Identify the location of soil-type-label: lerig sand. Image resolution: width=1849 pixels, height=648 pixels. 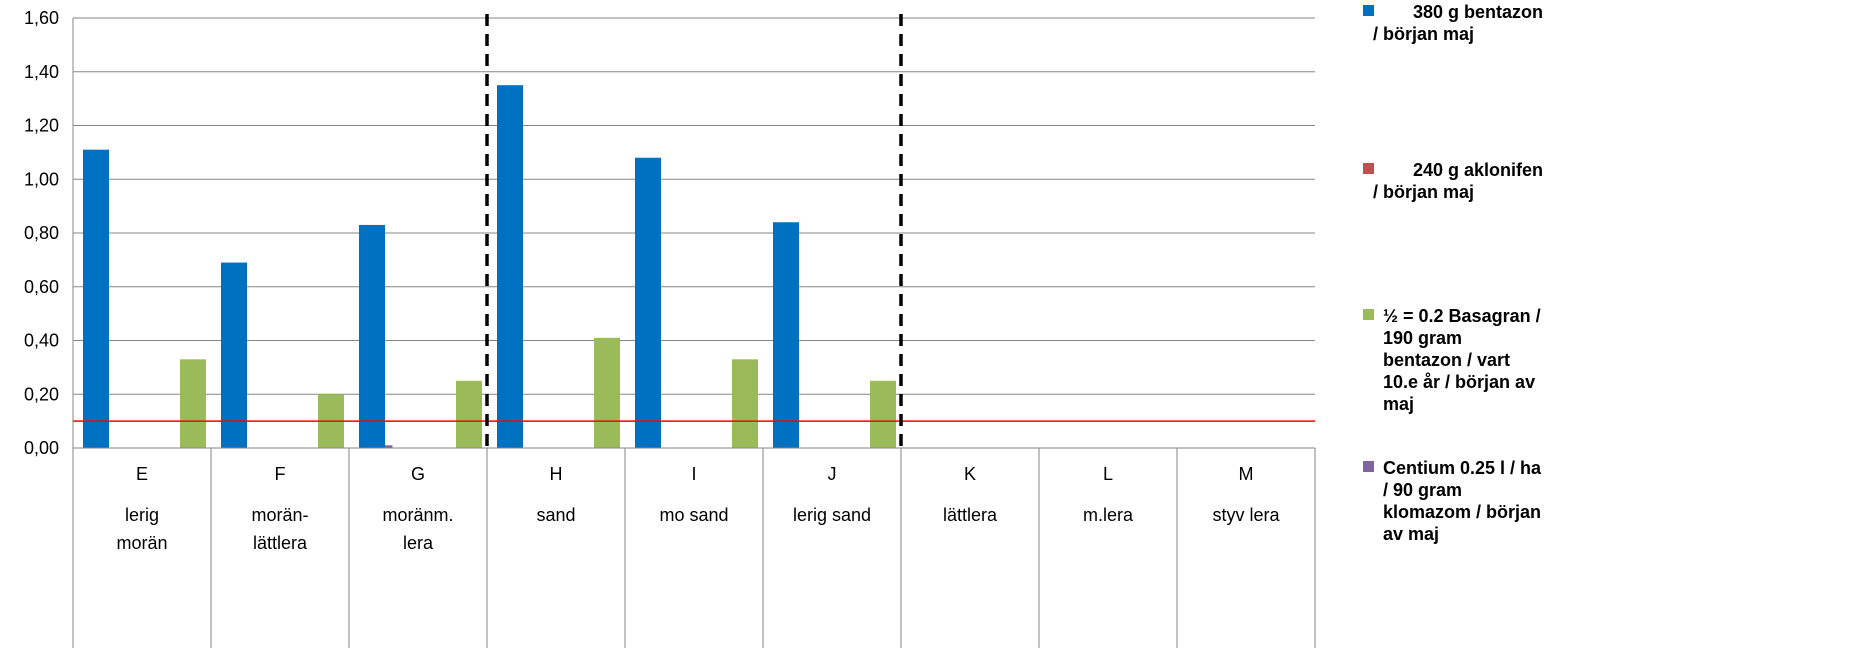
(832, 515).